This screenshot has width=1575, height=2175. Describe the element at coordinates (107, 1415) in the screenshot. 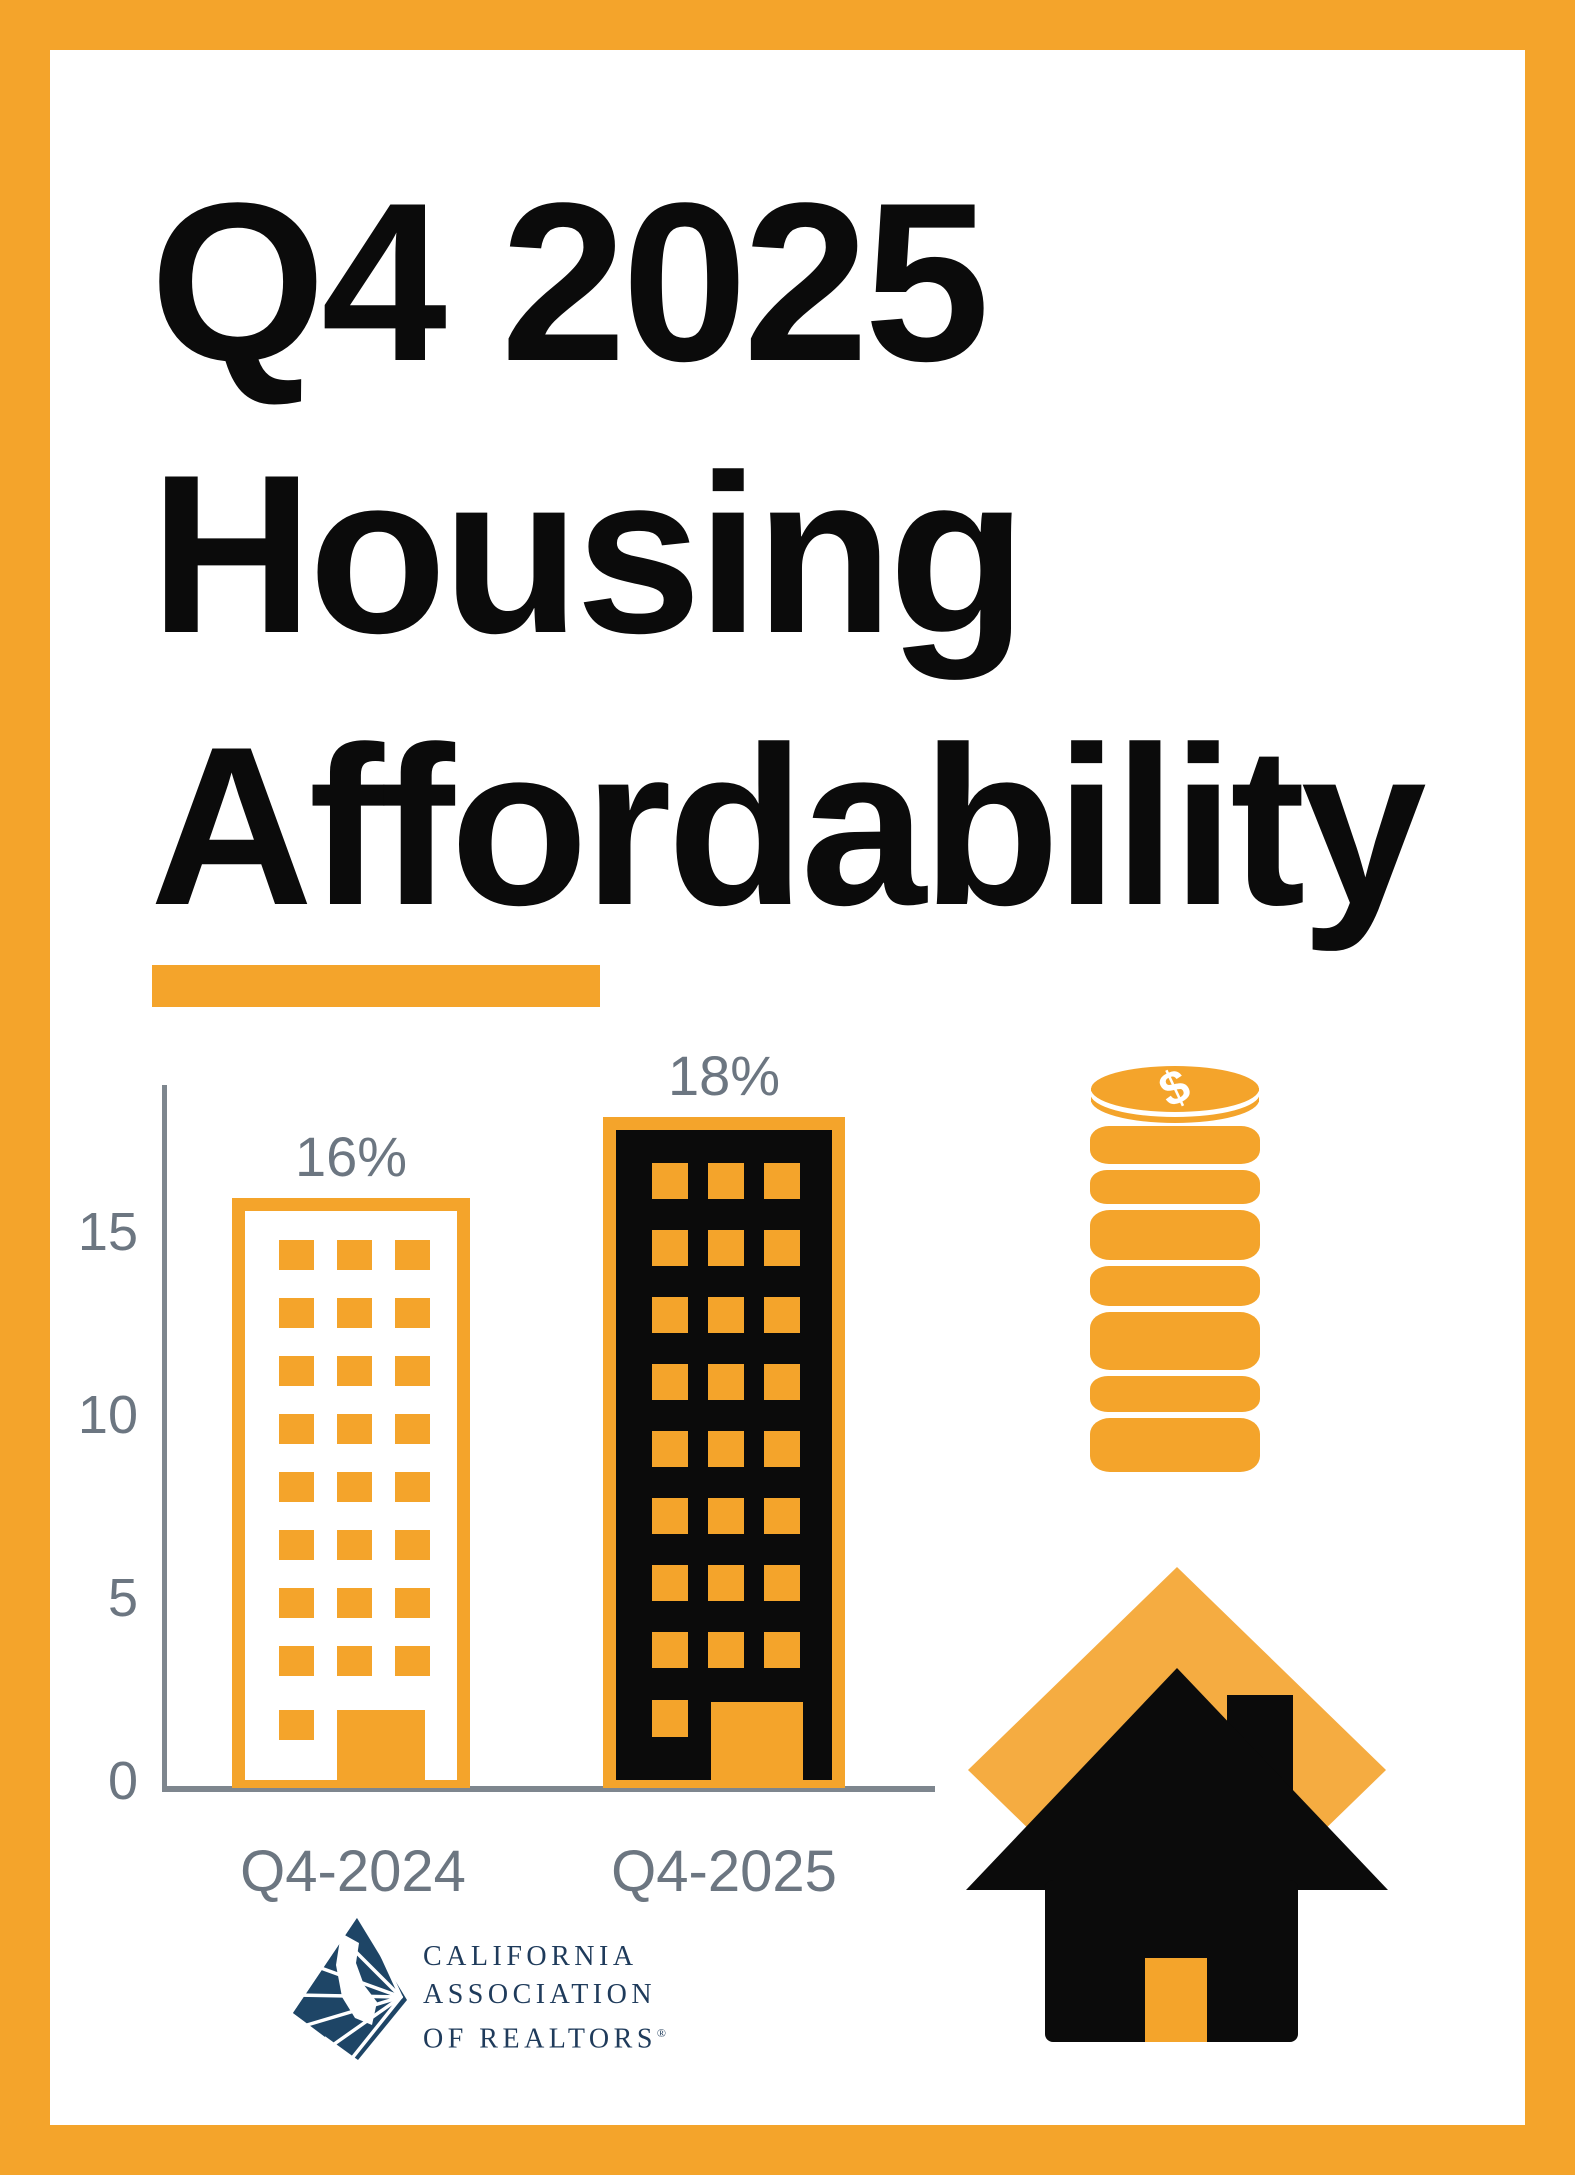

I see `y-tick-label-10: 10` at that location.